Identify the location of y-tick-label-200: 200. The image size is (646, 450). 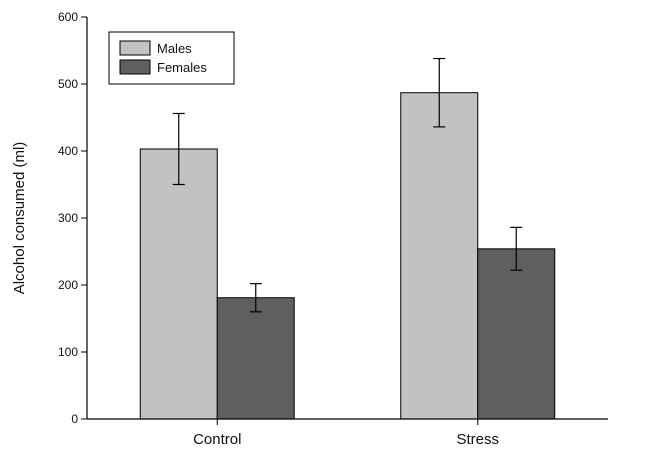
(68, 285).